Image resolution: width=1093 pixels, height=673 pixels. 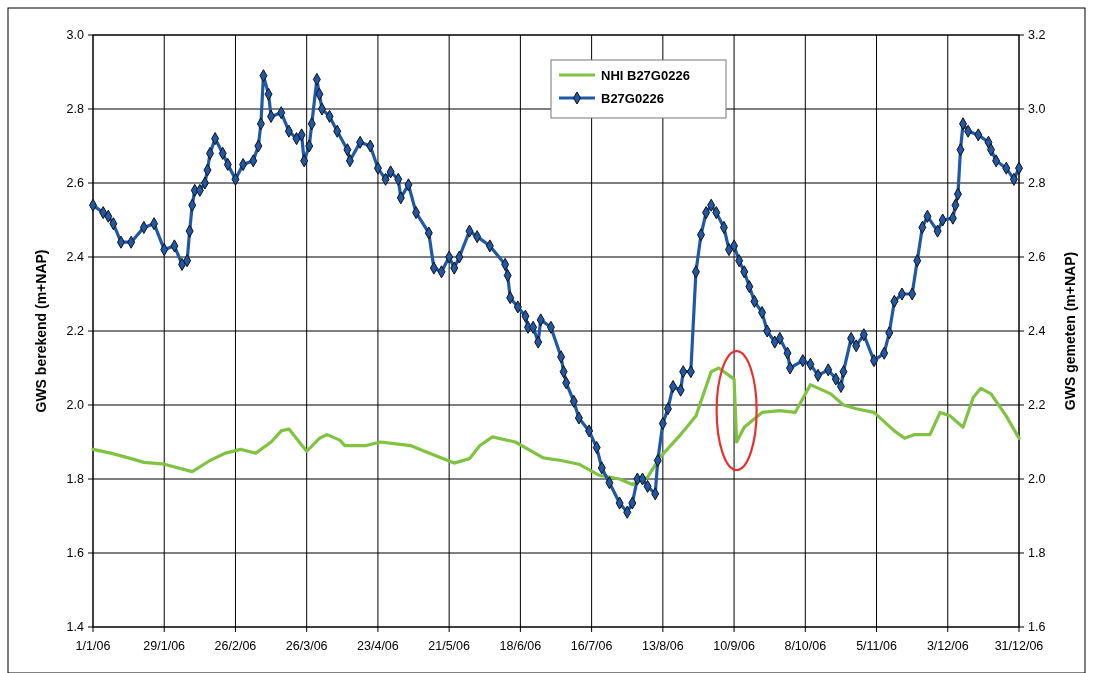 What do you see at coordinates (1037, 257) in the screenshot?
I see `y2-tick-label: 2.6` at bounding box center [1037, 257].